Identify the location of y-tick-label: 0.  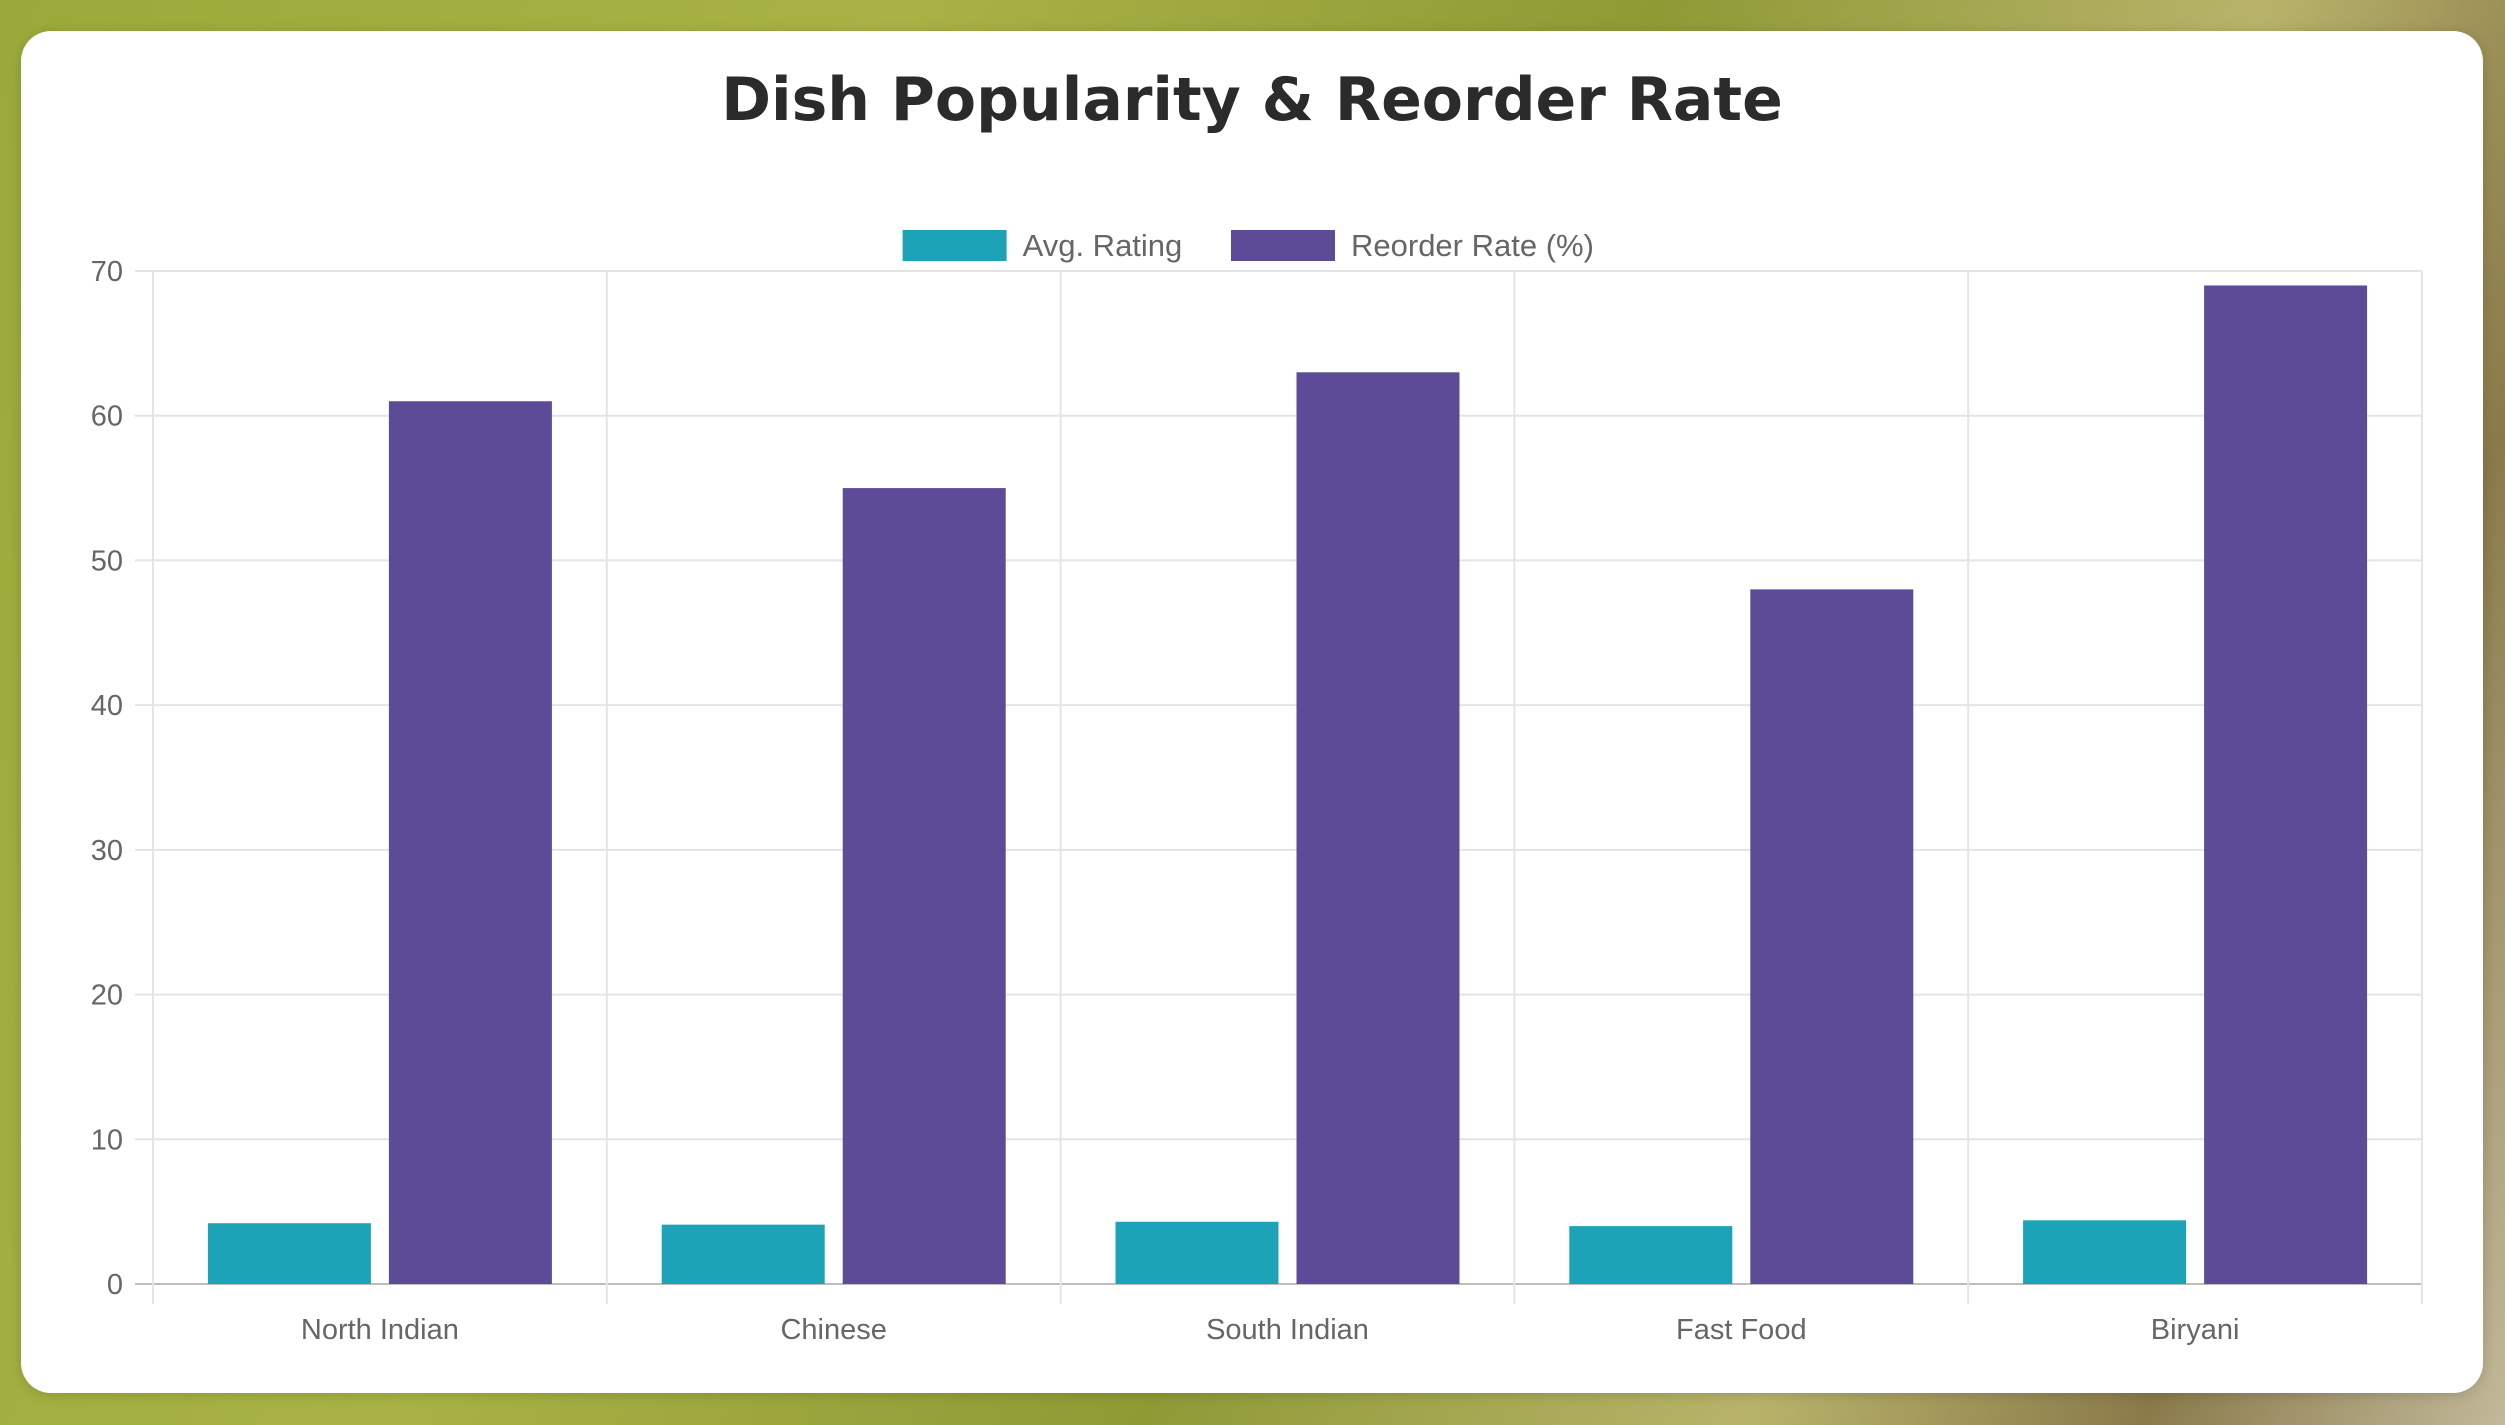
(115, 1285).